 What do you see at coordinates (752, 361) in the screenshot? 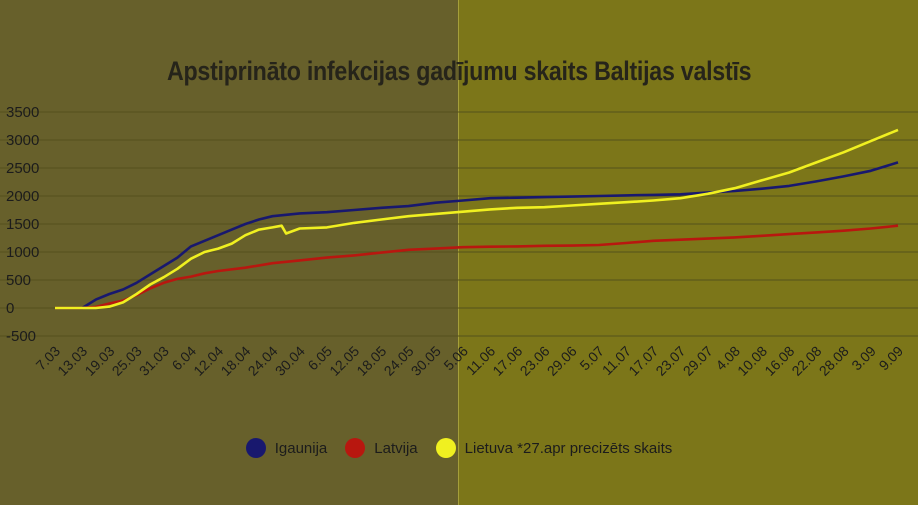
I see `x-tick-label: 10.08` at bounding box center [752, 361].